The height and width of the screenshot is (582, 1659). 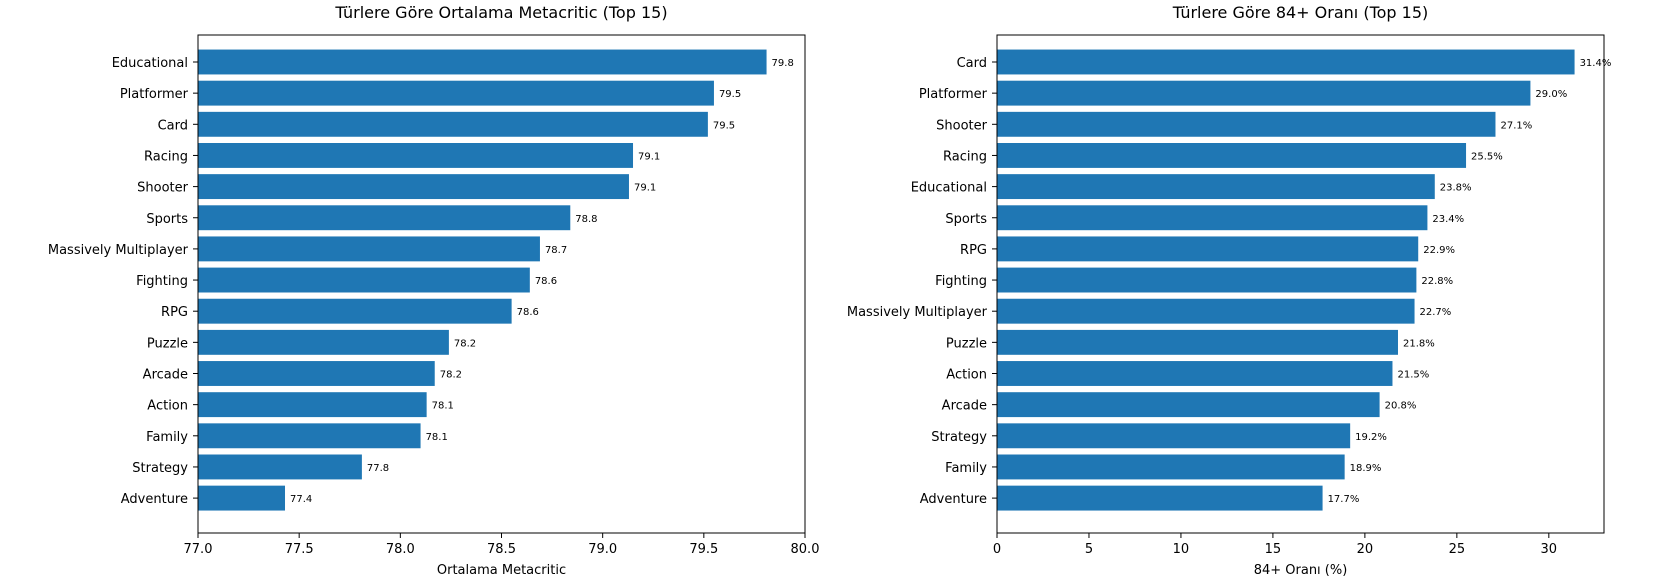 What do you see at coordinates (1456, 188) in the screenshot?
I see `data-label: 23.8%` at bounding box center [1456, 188].